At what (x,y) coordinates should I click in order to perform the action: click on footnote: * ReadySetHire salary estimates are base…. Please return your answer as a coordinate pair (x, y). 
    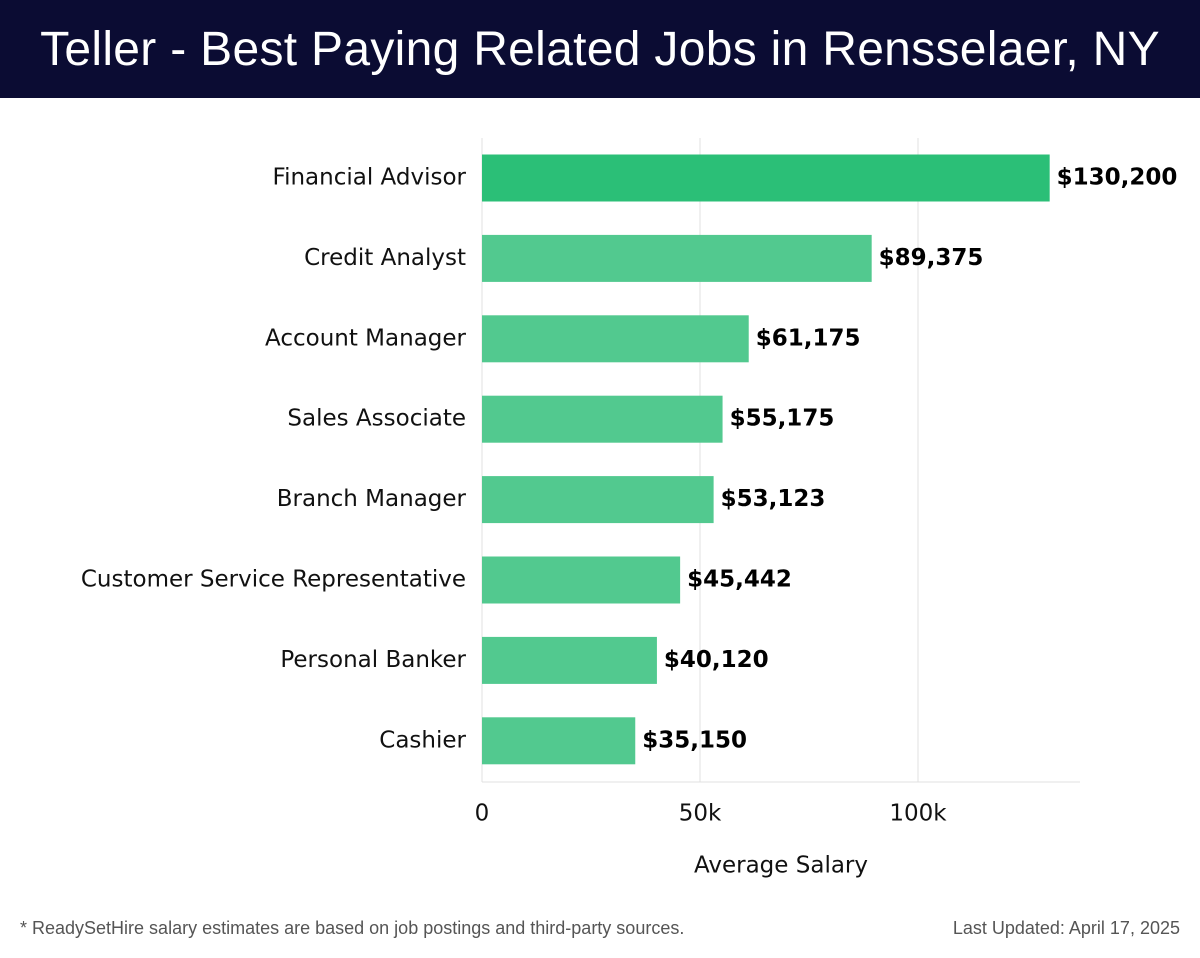
    Looking at the image, I should click on (352, 928).